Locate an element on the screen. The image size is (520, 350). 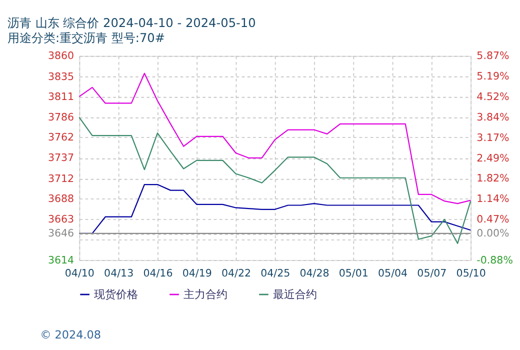
y-tick-label: 3786 is located at coordinates (61, 118).